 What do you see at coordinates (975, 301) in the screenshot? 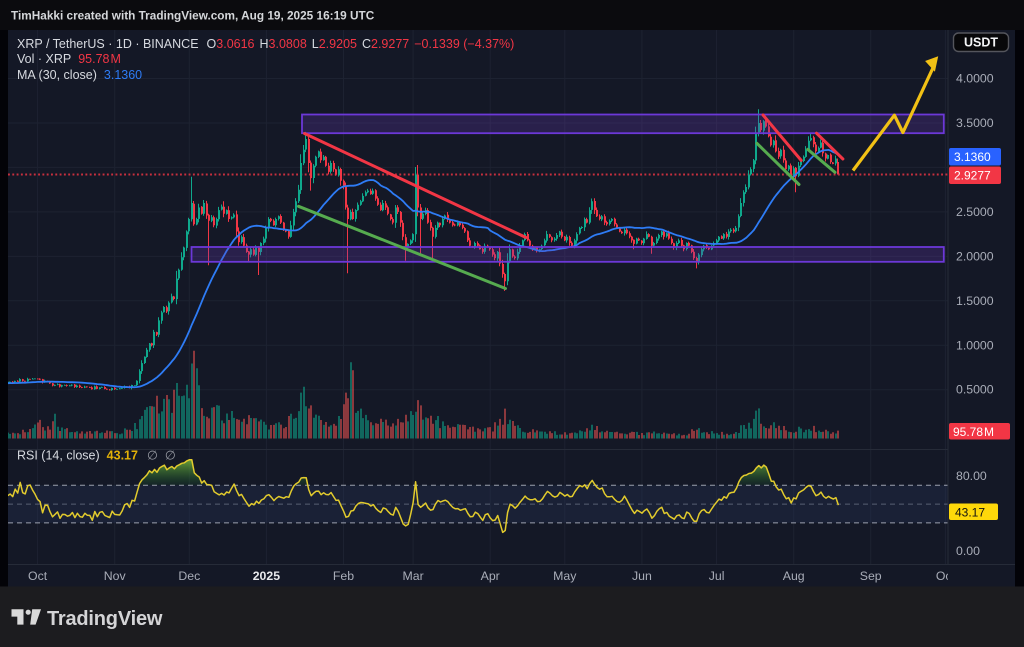
I see `svg-text: 1.5000` at bounding box center [975, 301].